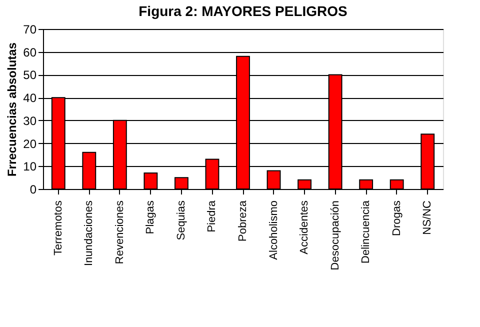  What do you see at coordinates (30, 98) in the screenshot?
I see `y-tick-label: 40` at bounding box center [30, 98].